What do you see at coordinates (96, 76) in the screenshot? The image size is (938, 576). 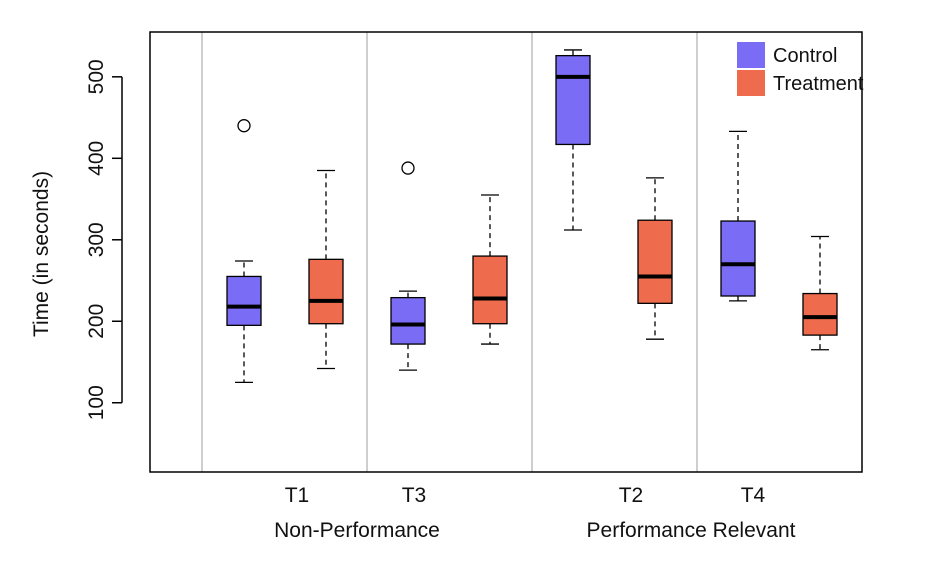 I see `y-tick-label: 500` at bounding box center [96, 76].